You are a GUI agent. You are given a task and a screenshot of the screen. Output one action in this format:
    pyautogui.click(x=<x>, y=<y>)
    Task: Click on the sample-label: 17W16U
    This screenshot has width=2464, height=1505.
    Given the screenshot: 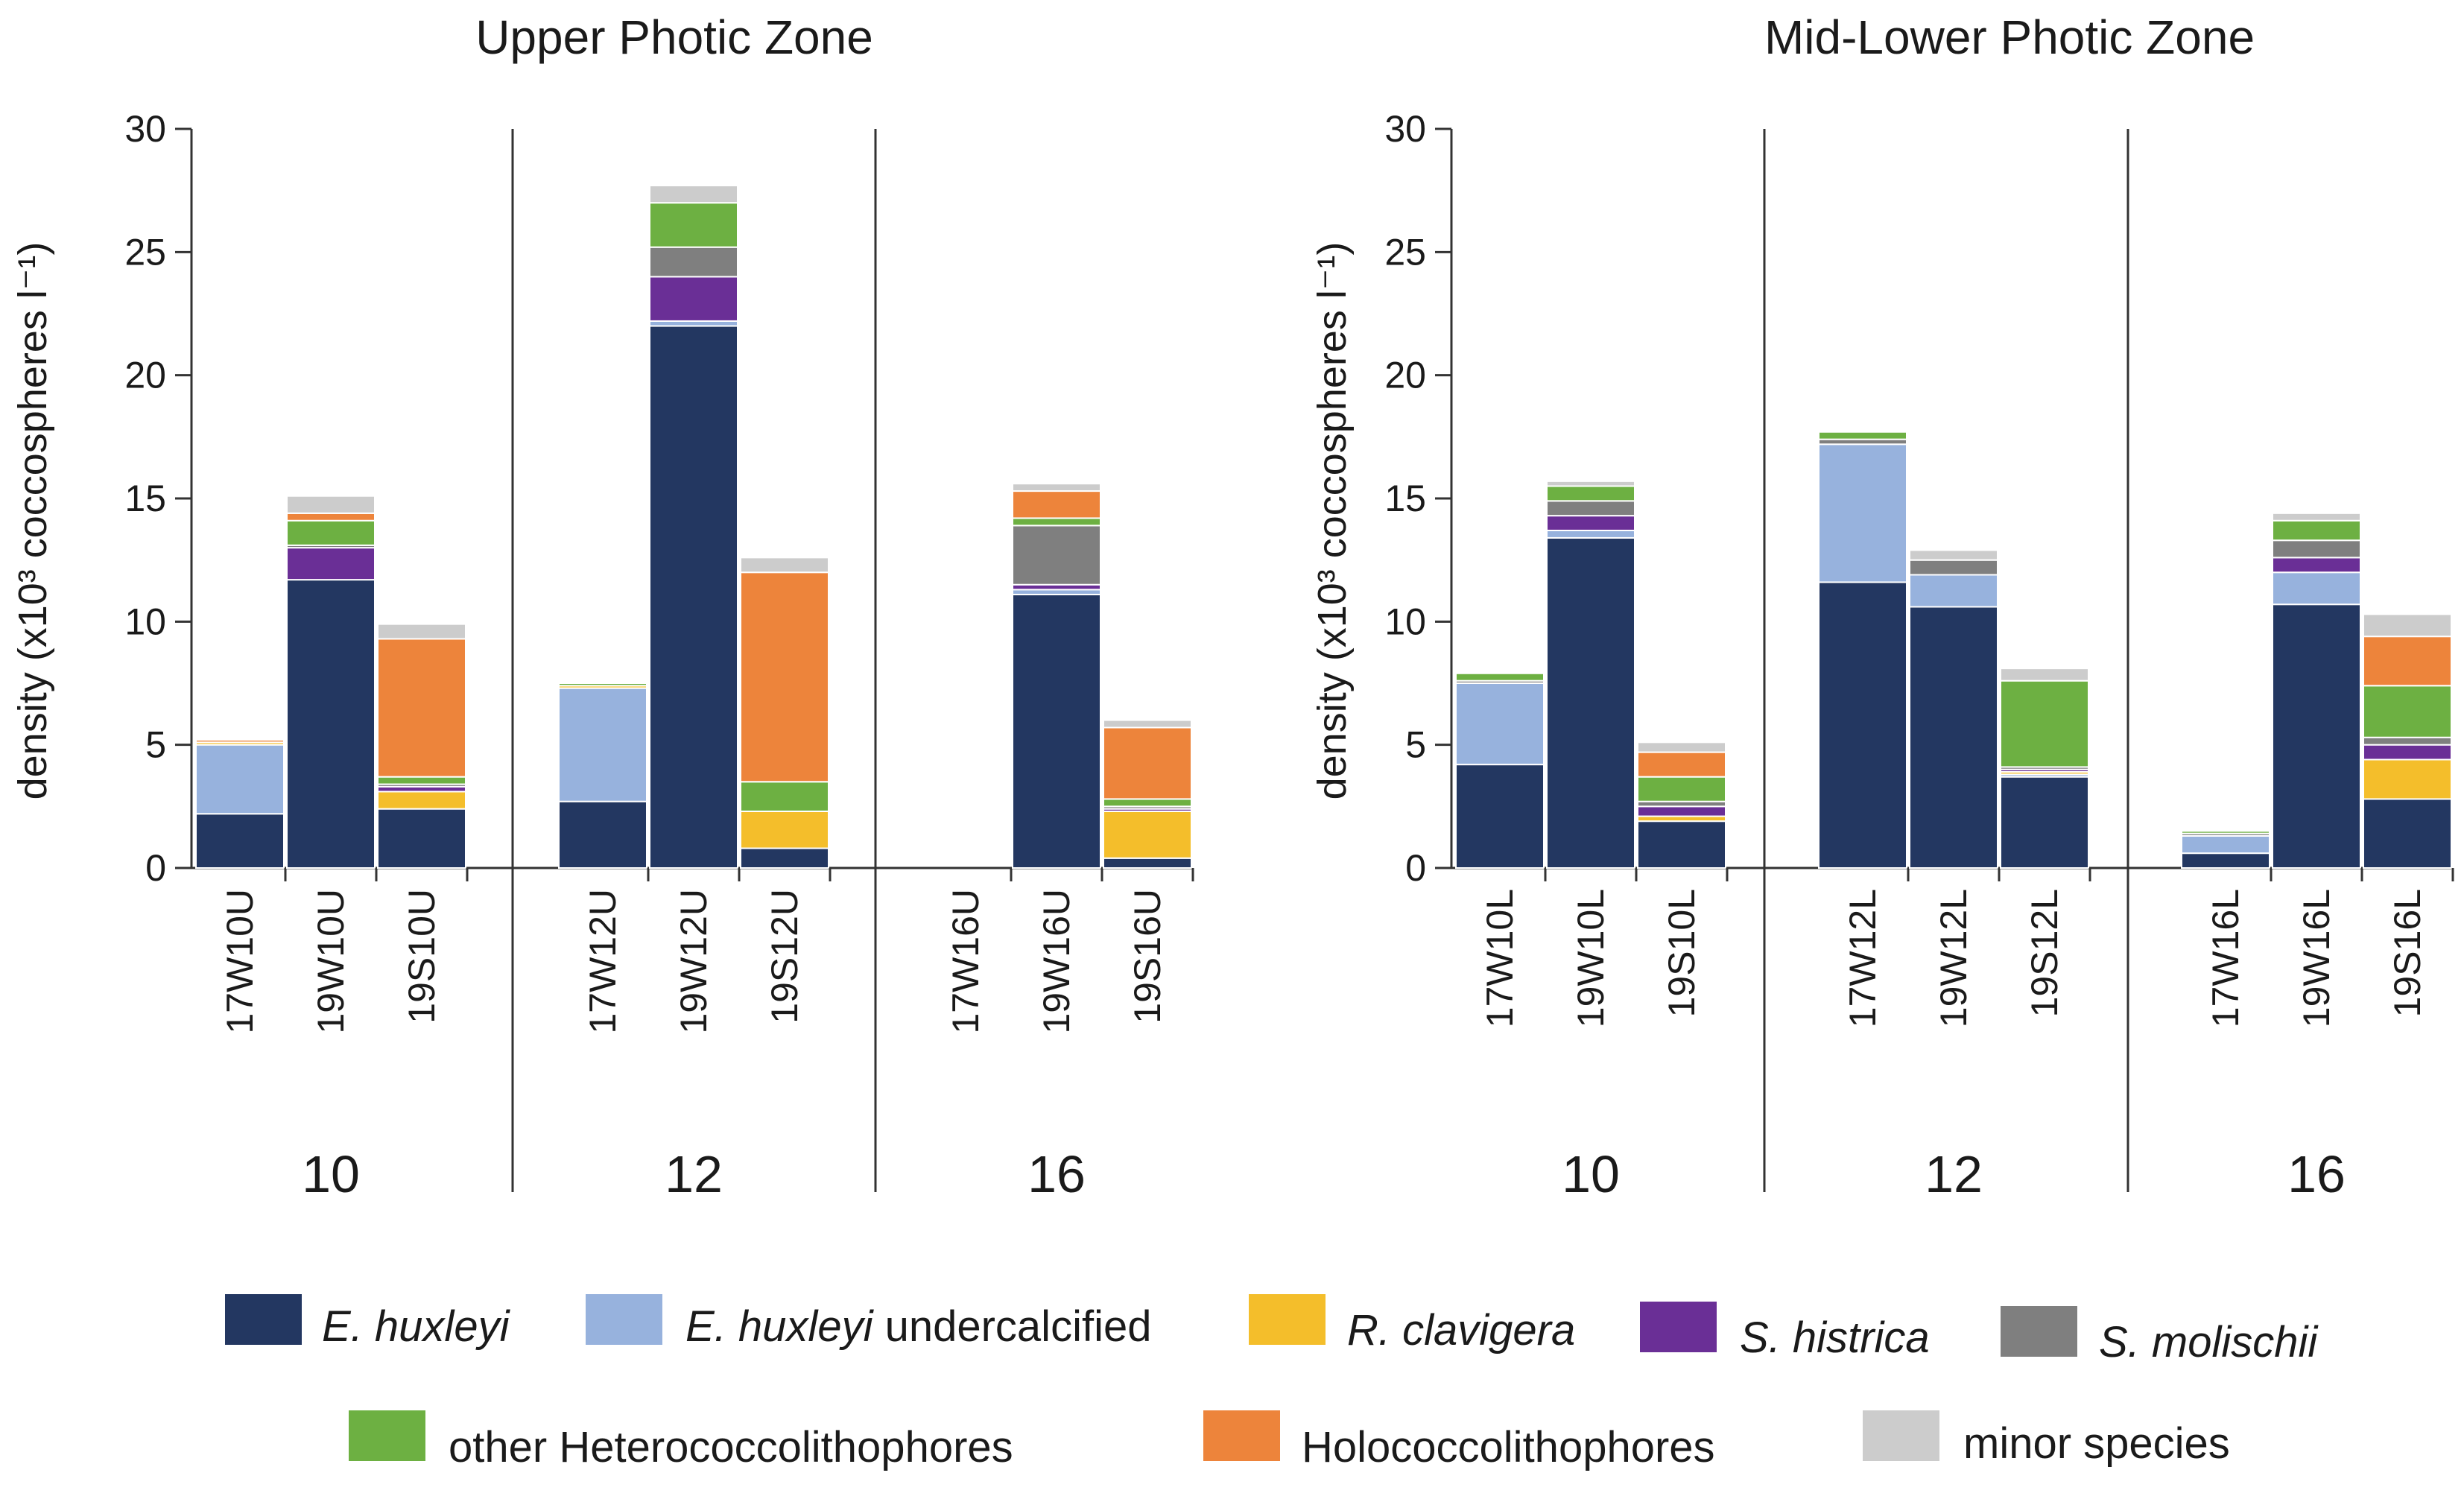 What is the action you would take?
    pyautogui.click(x=965, y=961)
    